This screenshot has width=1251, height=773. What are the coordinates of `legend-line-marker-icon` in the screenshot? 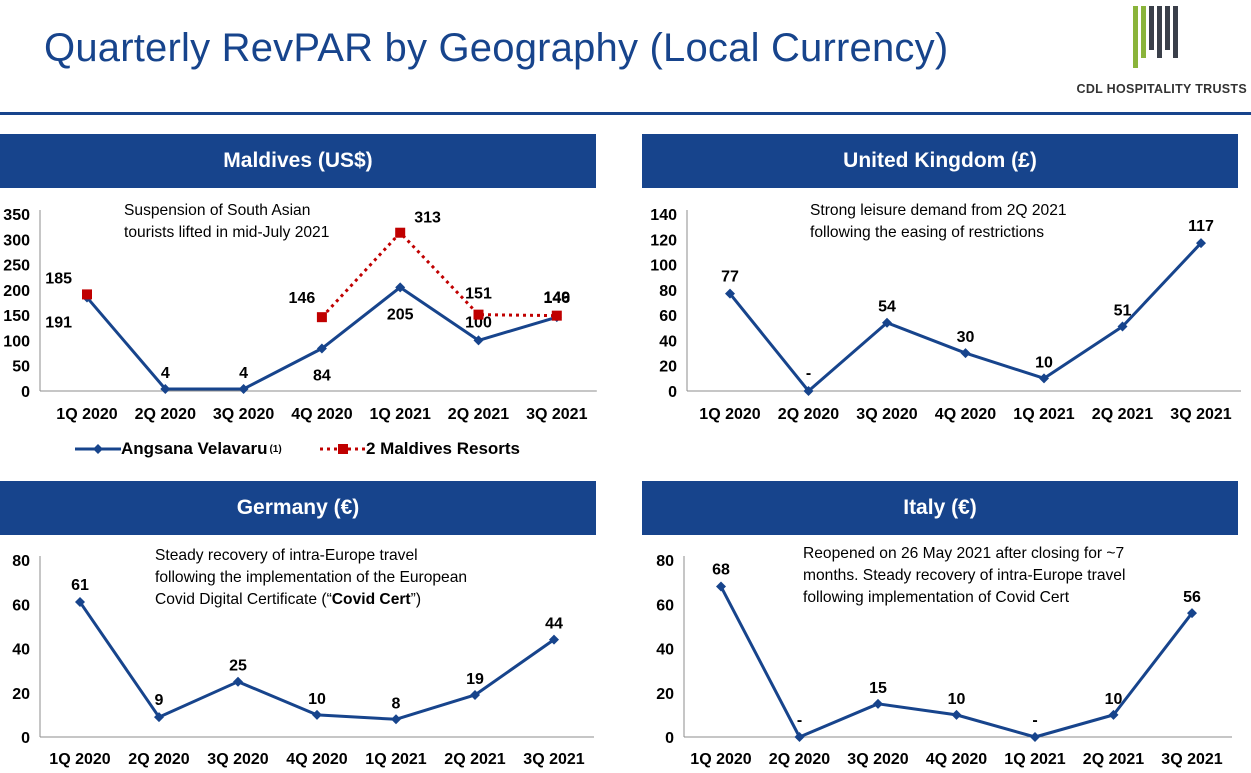 It's located at (98, 449).